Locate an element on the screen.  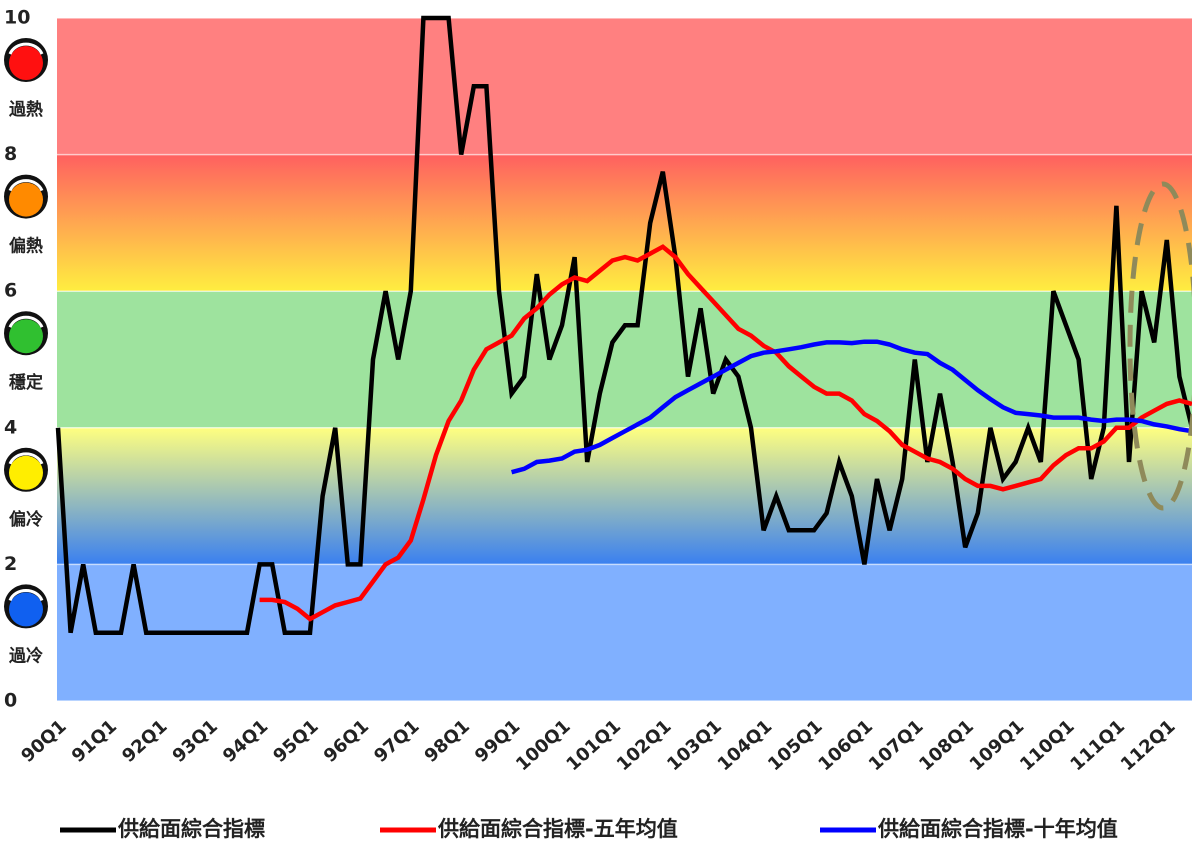
x-tick-label: 100Q1 is located at coordinates (543, 745).